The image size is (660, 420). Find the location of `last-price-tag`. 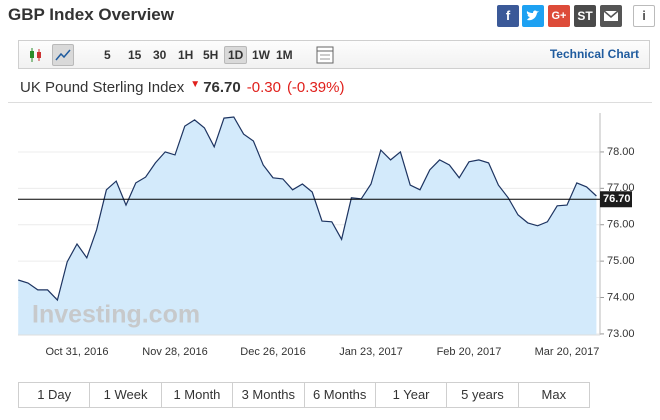

last-price-tag is located at coordinates (616, 199).